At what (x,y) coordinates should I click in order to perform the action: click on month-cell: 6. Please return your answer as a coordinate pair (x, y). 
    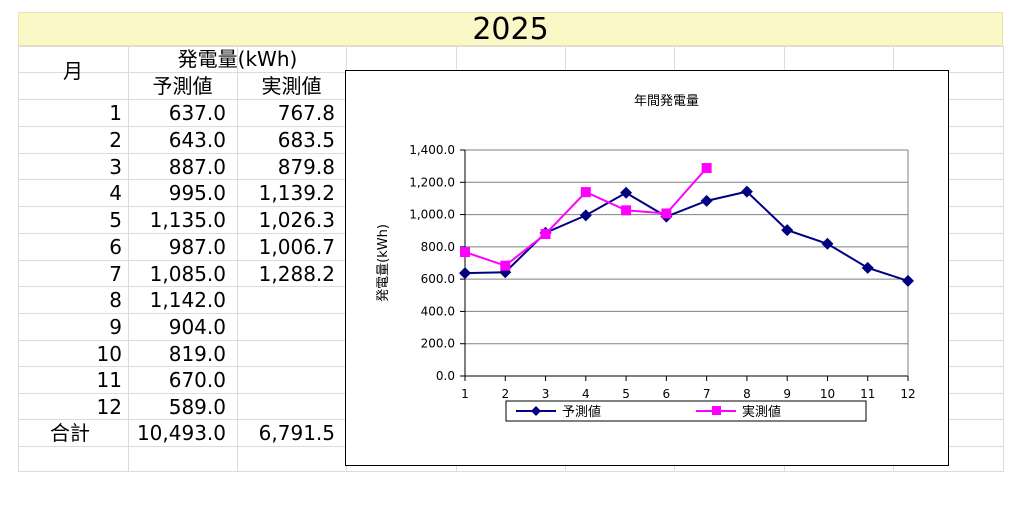
    Looking at the image, I should click on (115, 247).